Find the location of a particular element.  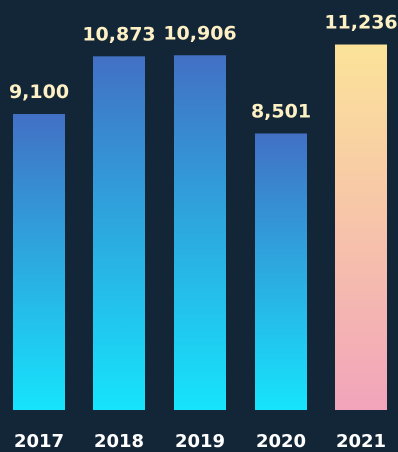

bar-2019 is located at coordinates (200, 233).